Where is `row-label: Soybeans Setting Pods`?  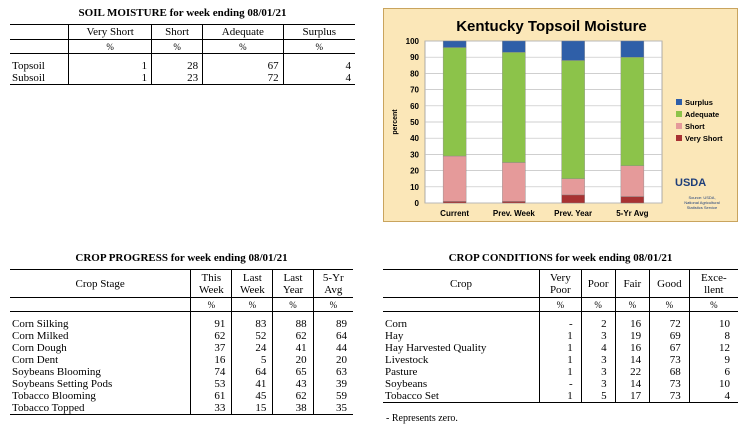 row-label: Soybeans Setting Pods is located at coordinates (62, 384).